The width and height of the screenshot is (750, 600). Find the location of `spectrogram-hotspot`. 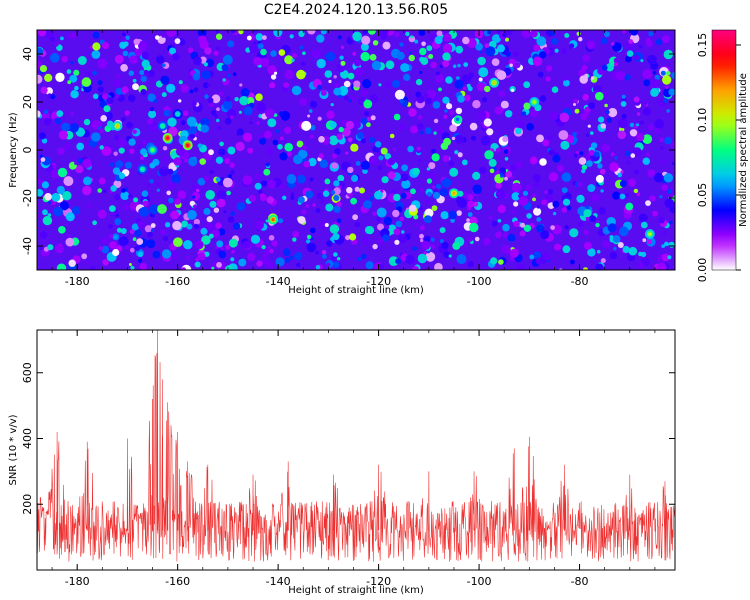

spectrogram-hotspot is located at coordinates (494, 83).